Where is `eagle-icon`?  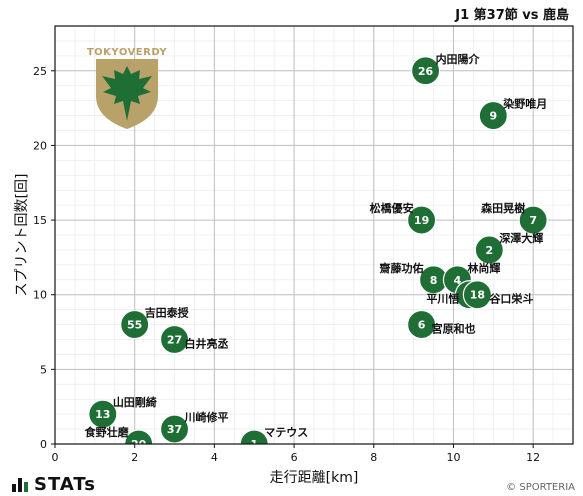 eagle-icon is located at coordinates (127, 93).